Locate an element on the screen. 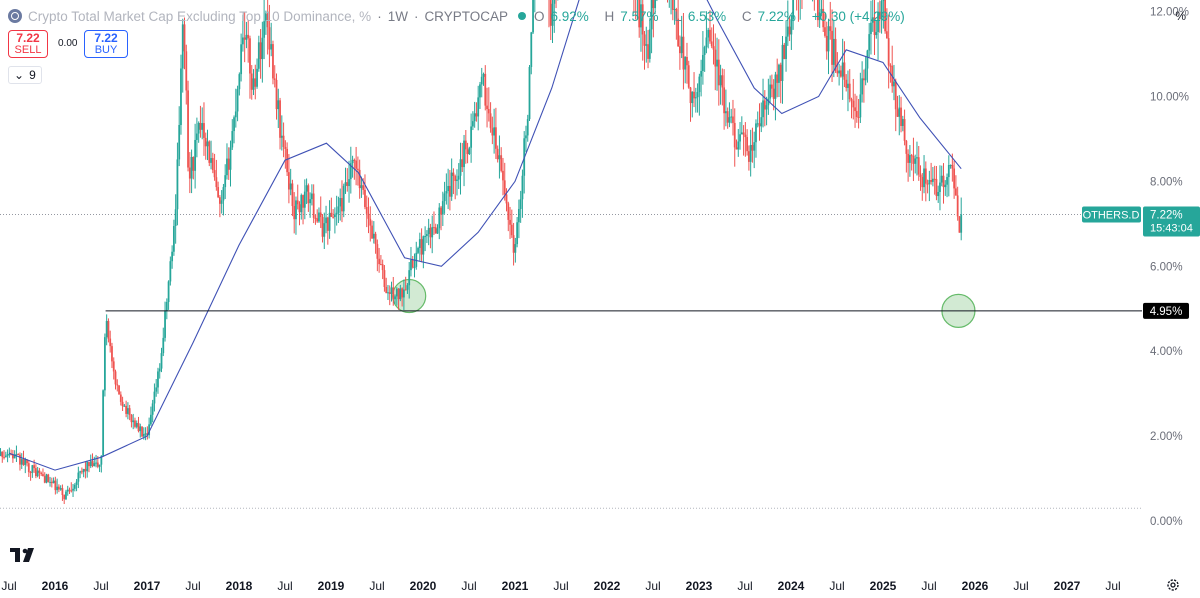  tradingview-logo-icon is located at coordinates (25, 555).